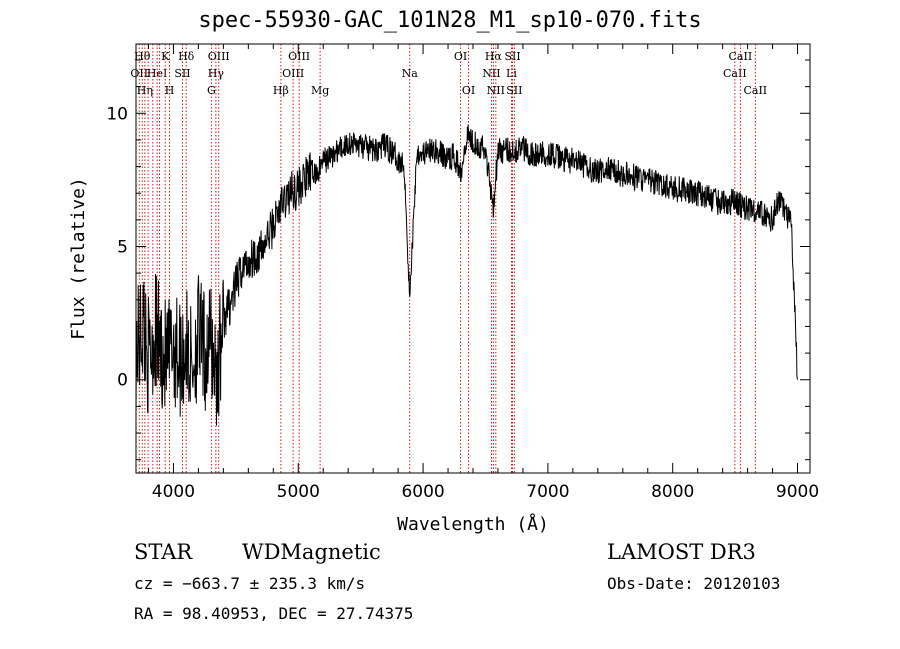 This screenshot has height=649, width=900. I want to click on ra-dec-coordinates: RA = 98.40953, DEC = 27.74375, so click(274, 613).